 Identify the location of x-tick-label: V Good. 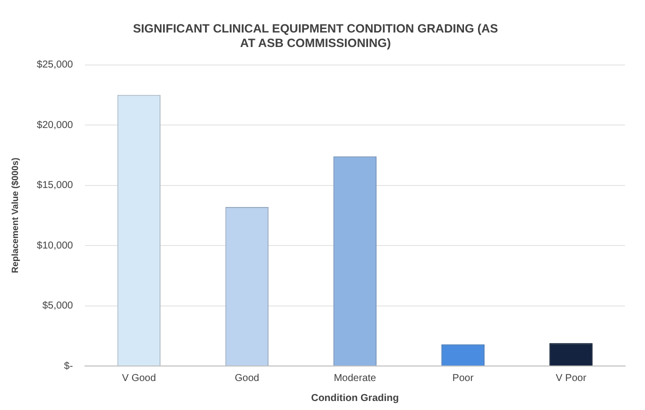
(139, 378).